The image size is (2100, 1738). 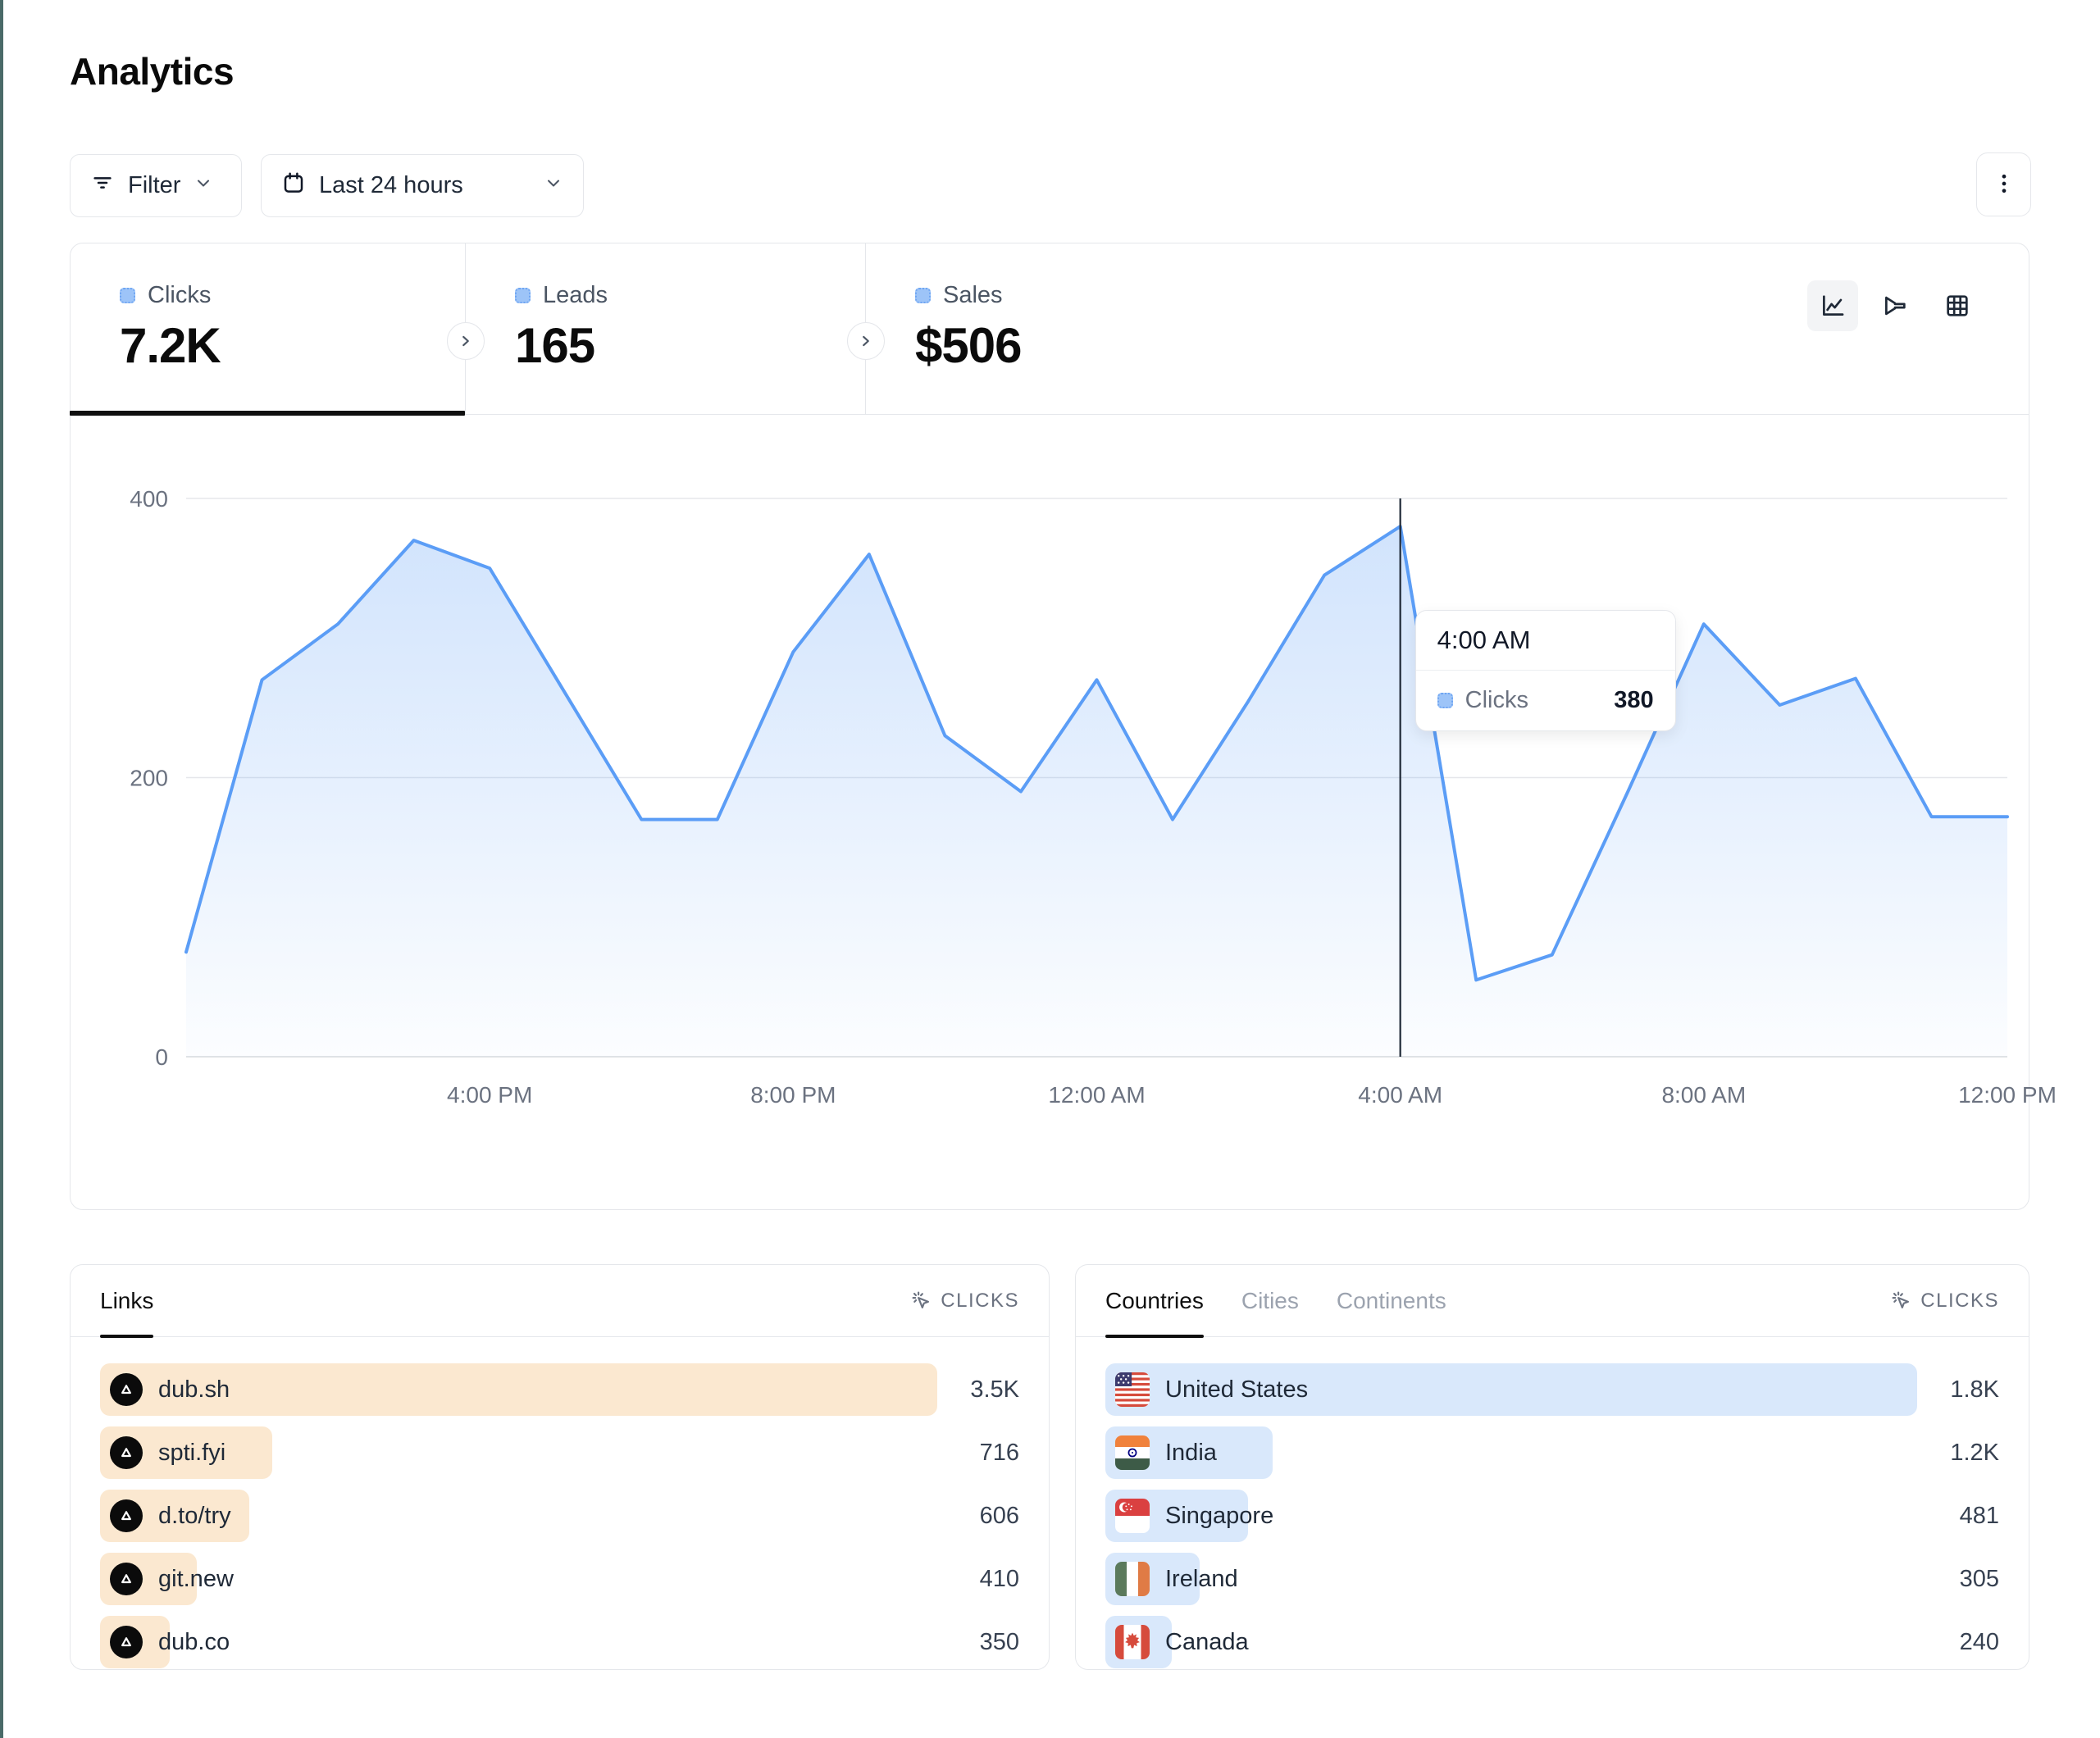 I want to click on line-chart-icon, so click(x=1833, y=305).